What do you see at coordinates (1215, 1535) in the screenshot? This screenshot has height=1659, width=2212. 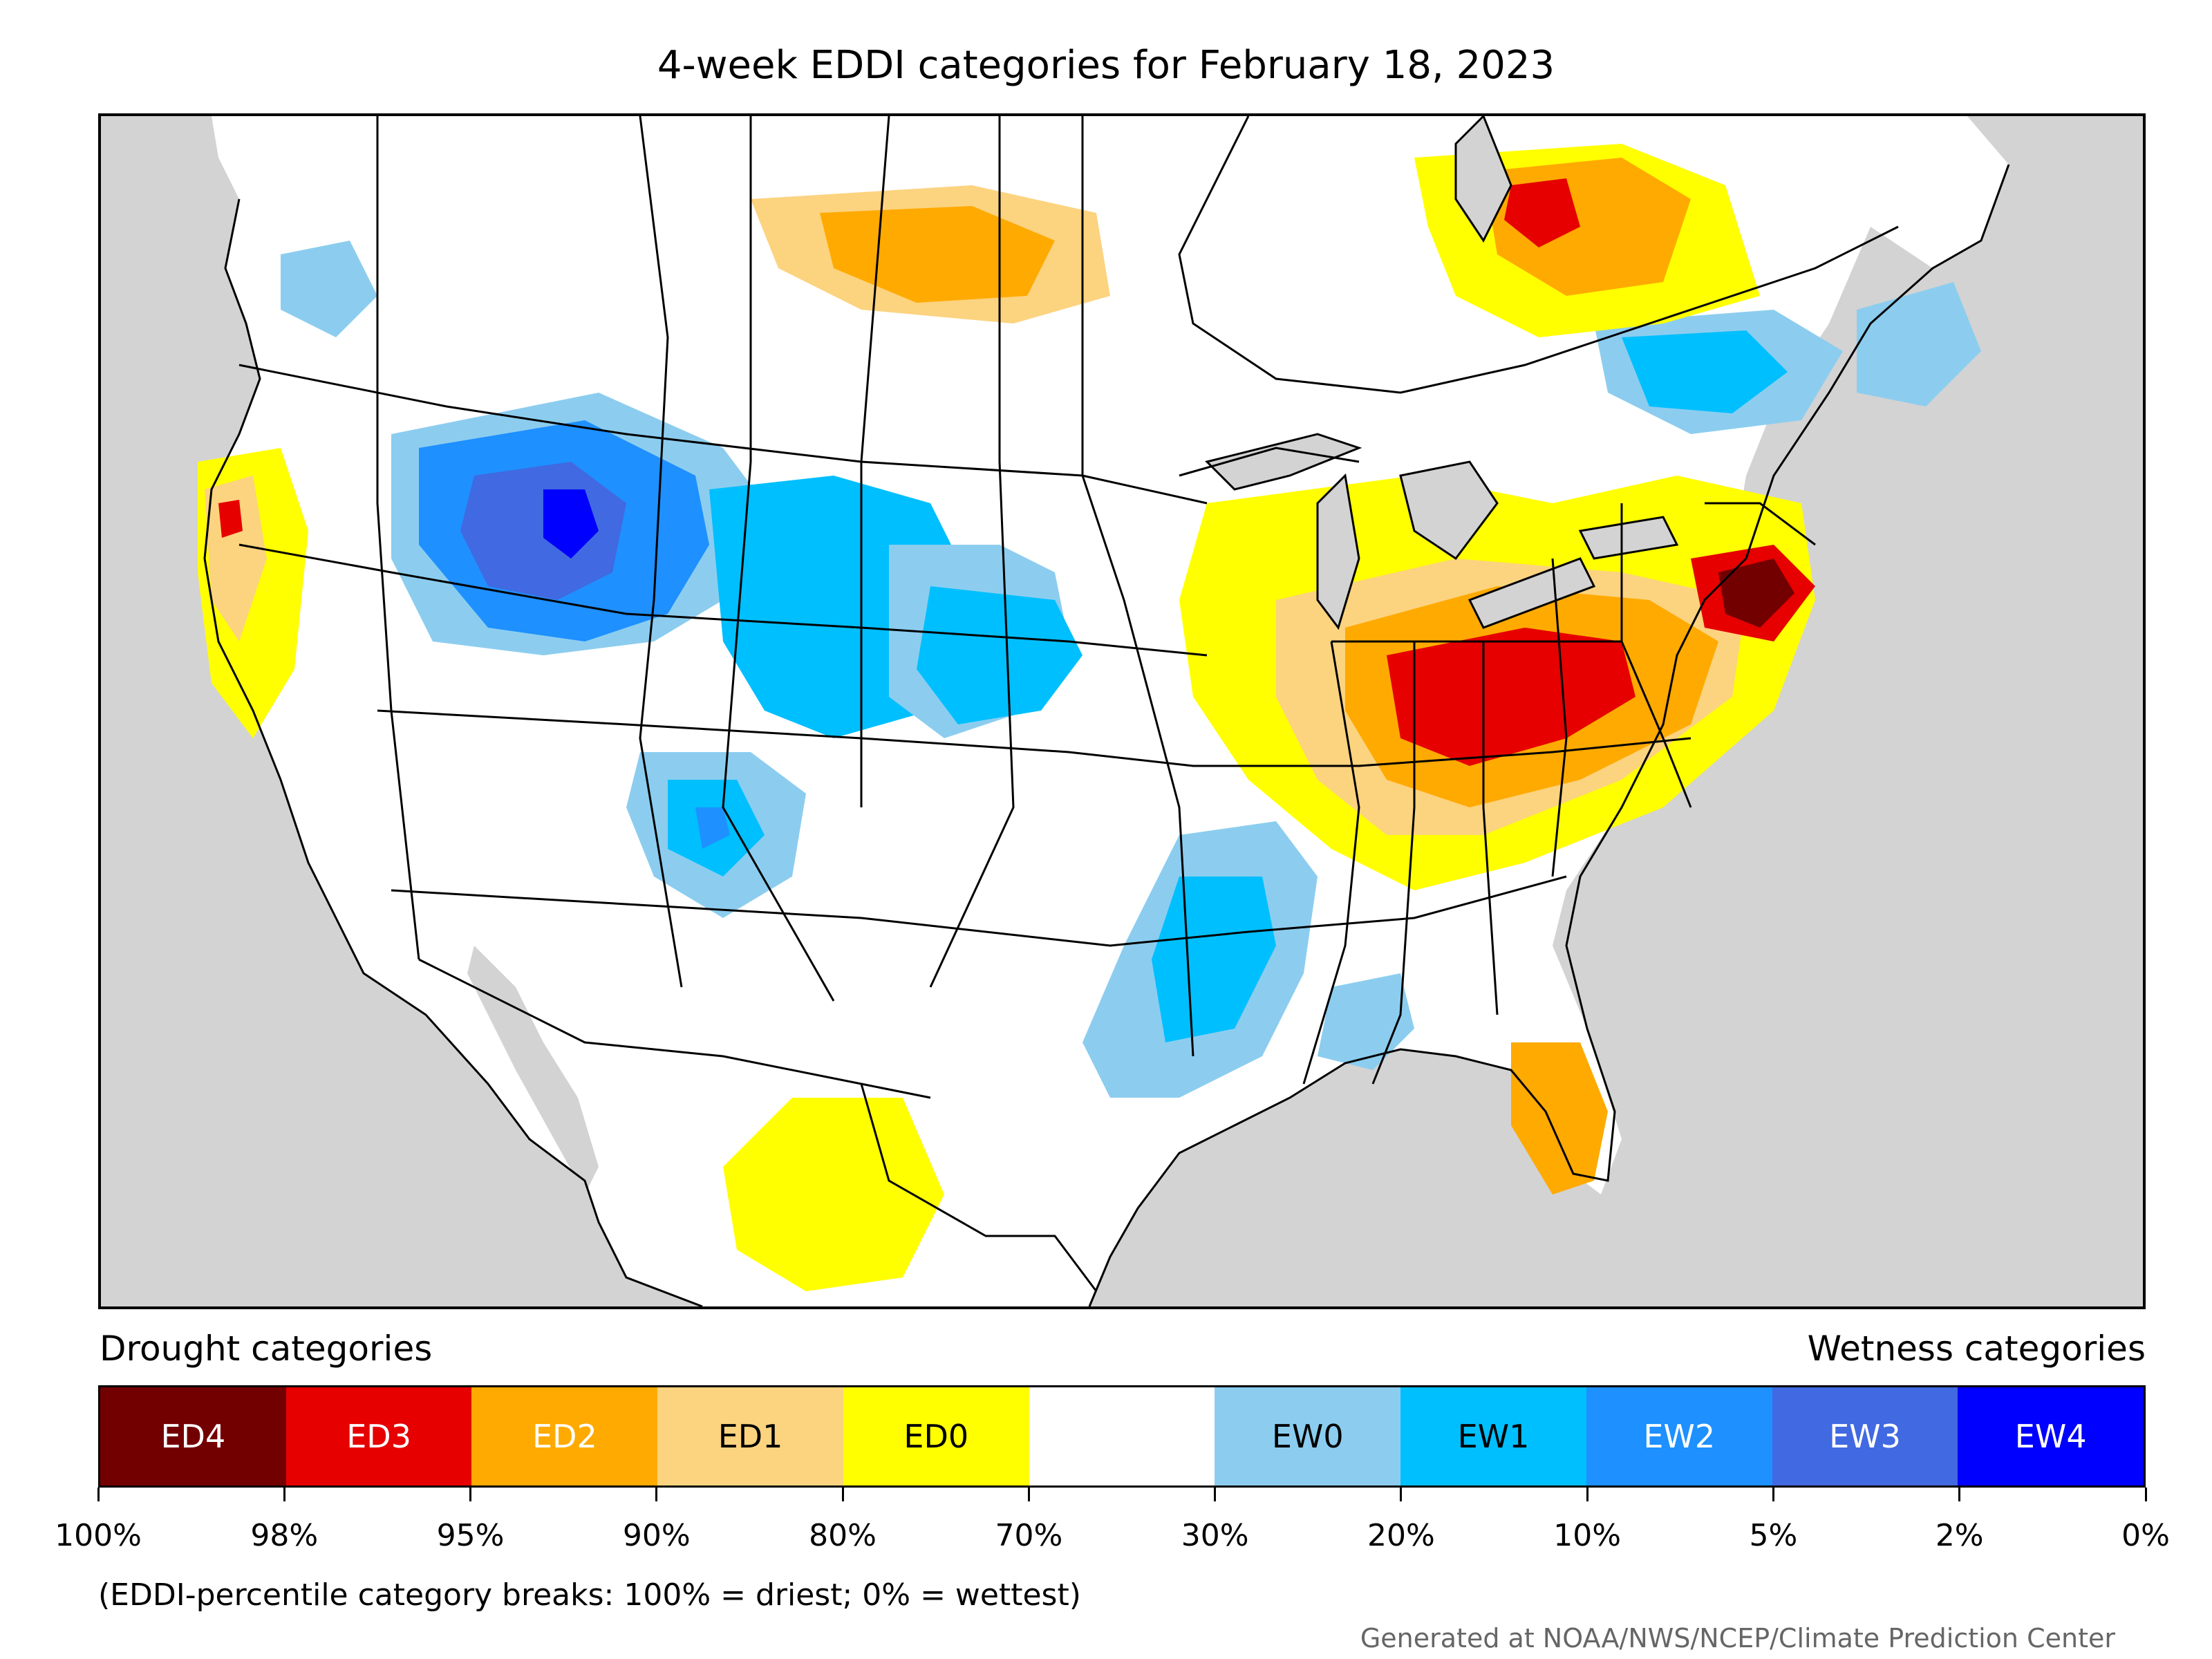 I see `colorbar-tick-label: 30%` at bounding box center [1215, 1535].